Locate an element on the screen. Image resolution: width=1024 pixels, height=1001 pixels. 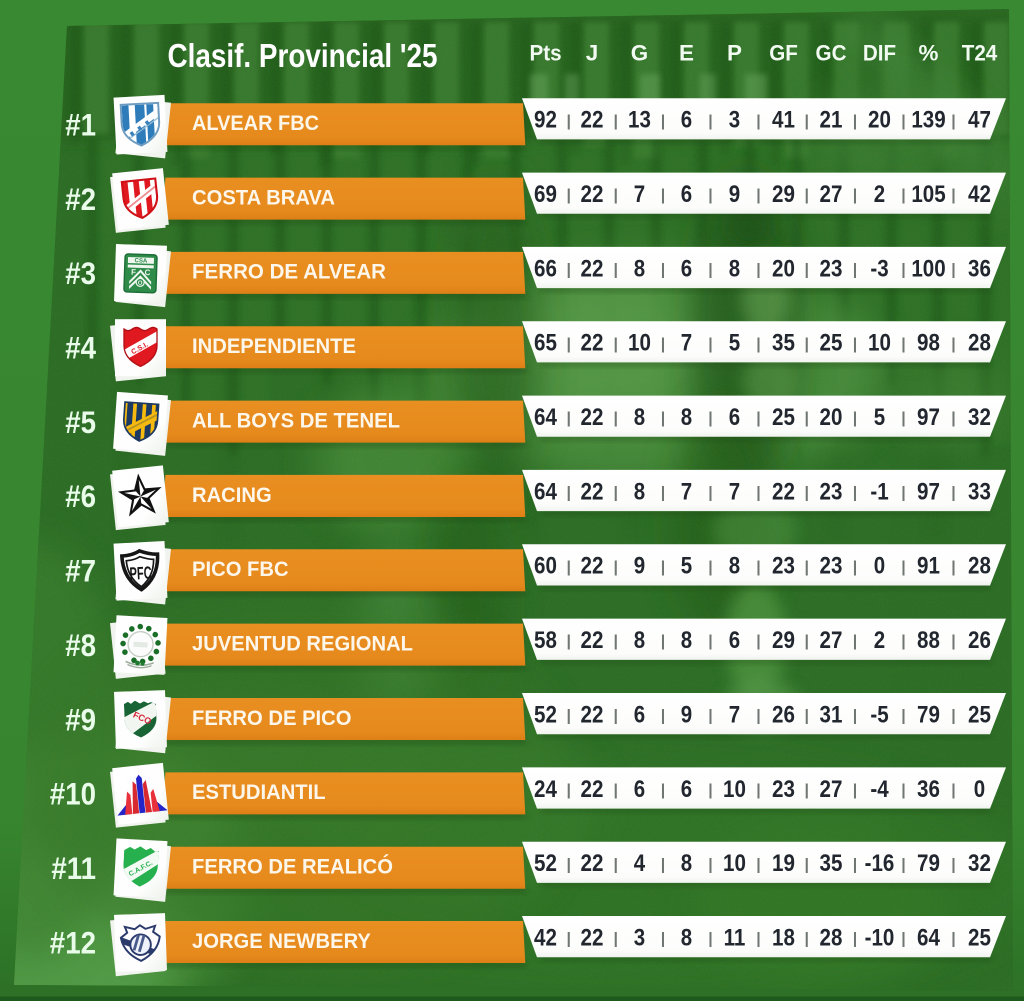
svg-text: F is located at coordinates (133, 272).